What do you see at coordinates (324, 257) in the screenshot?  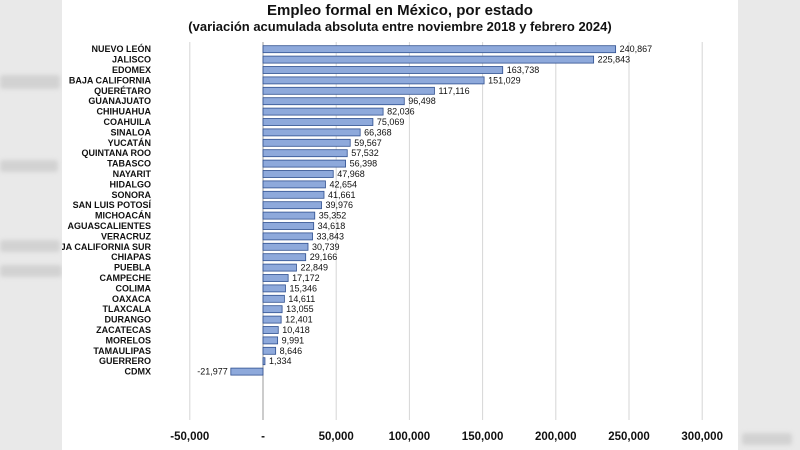 I see `value-label: 29,166` at bounding box center [324, 257].